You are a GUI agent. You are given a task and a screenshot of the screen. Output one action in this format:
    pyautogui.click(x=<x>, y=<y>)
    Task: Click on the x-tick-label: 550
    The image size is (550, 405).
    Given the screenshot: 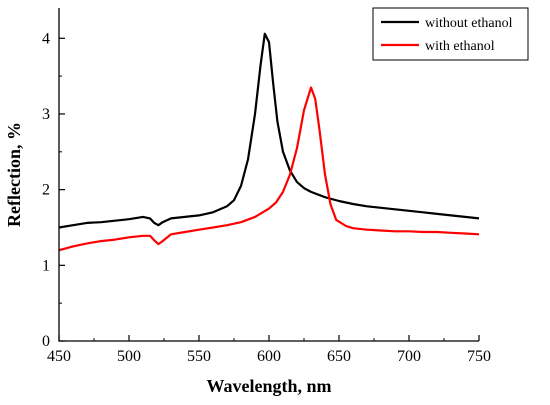 What is the action you would take?
    pyautogui.click(x=199, y=356)
    